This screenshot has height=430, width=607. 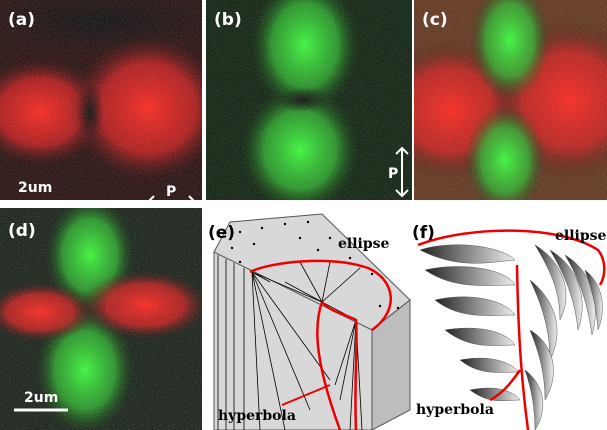 What do you see at coordinates (510, 100) in the screenshot?
I see `panel-c` at bounding box center [510, 100].